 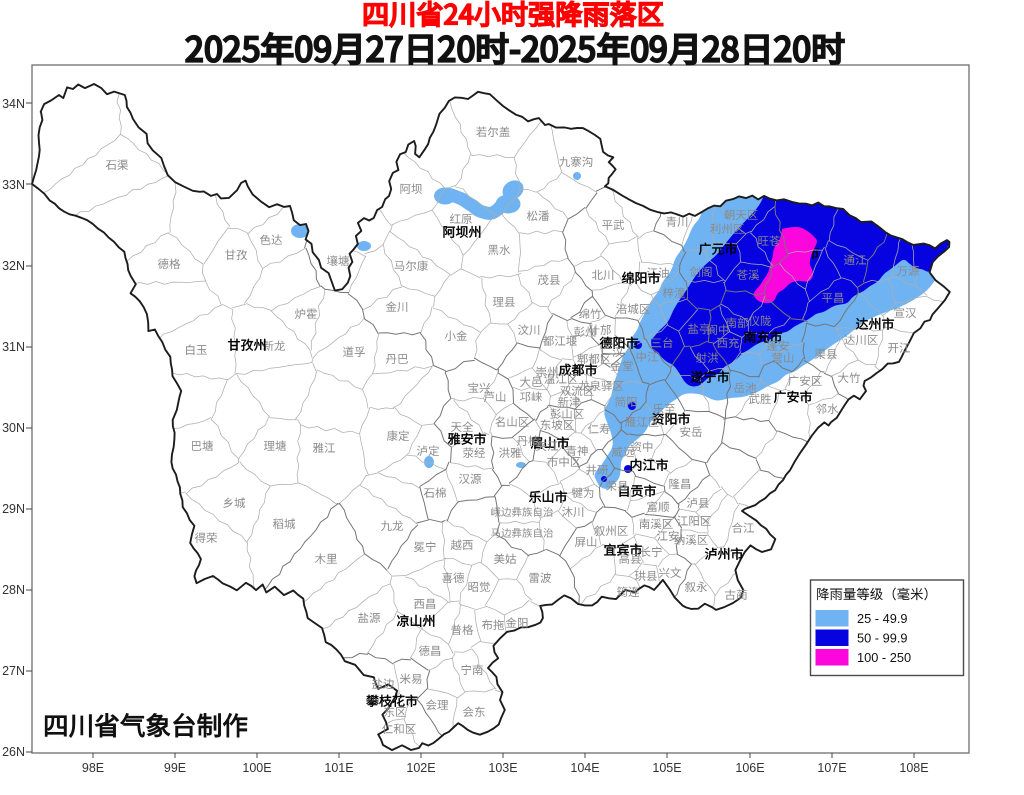 I want to click on svg-text: 31N, so click(x=13, y=347).